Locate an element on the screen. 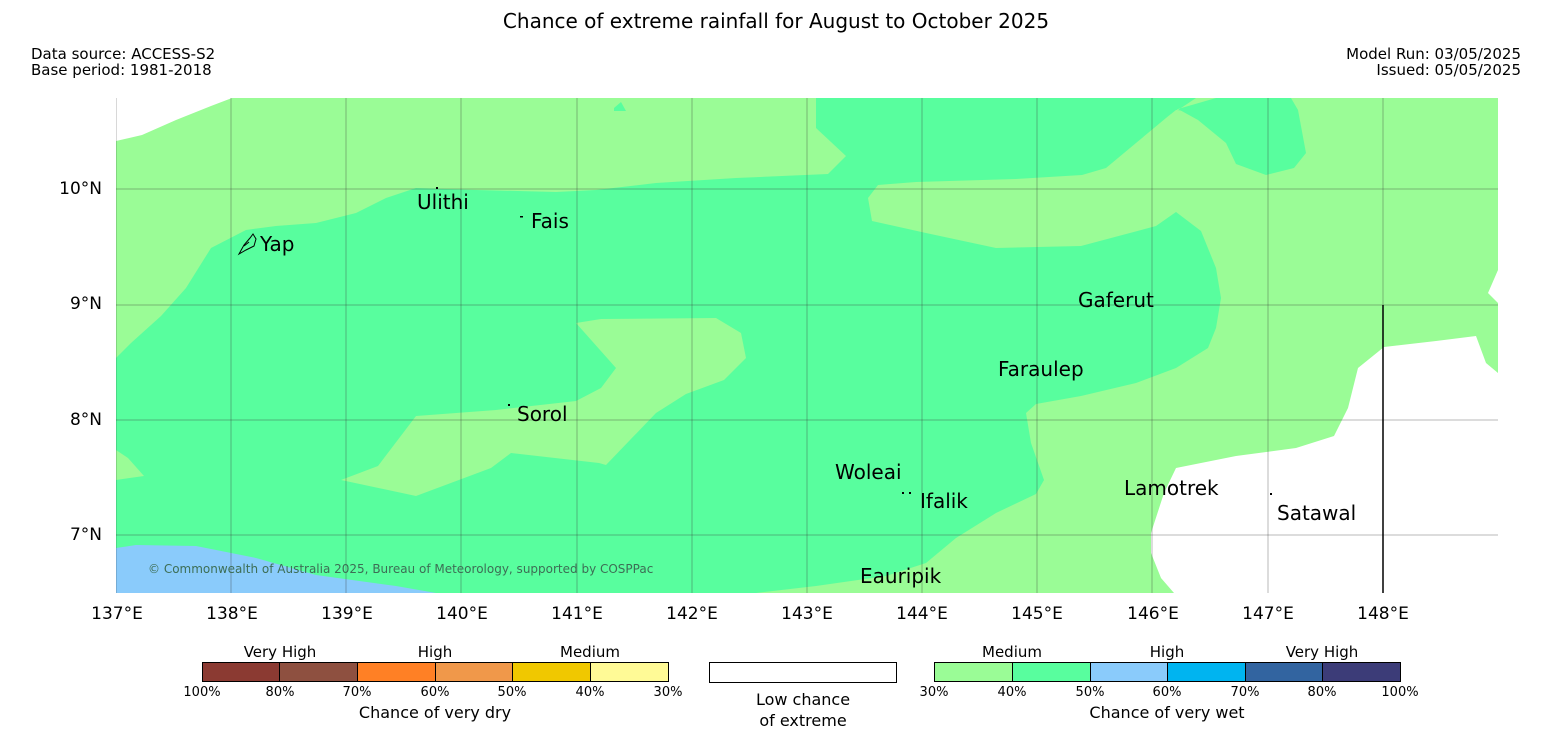 This screenshot has height=736, width=1552. region-30-40-ne-trim is located at coordinates (1191, 108).